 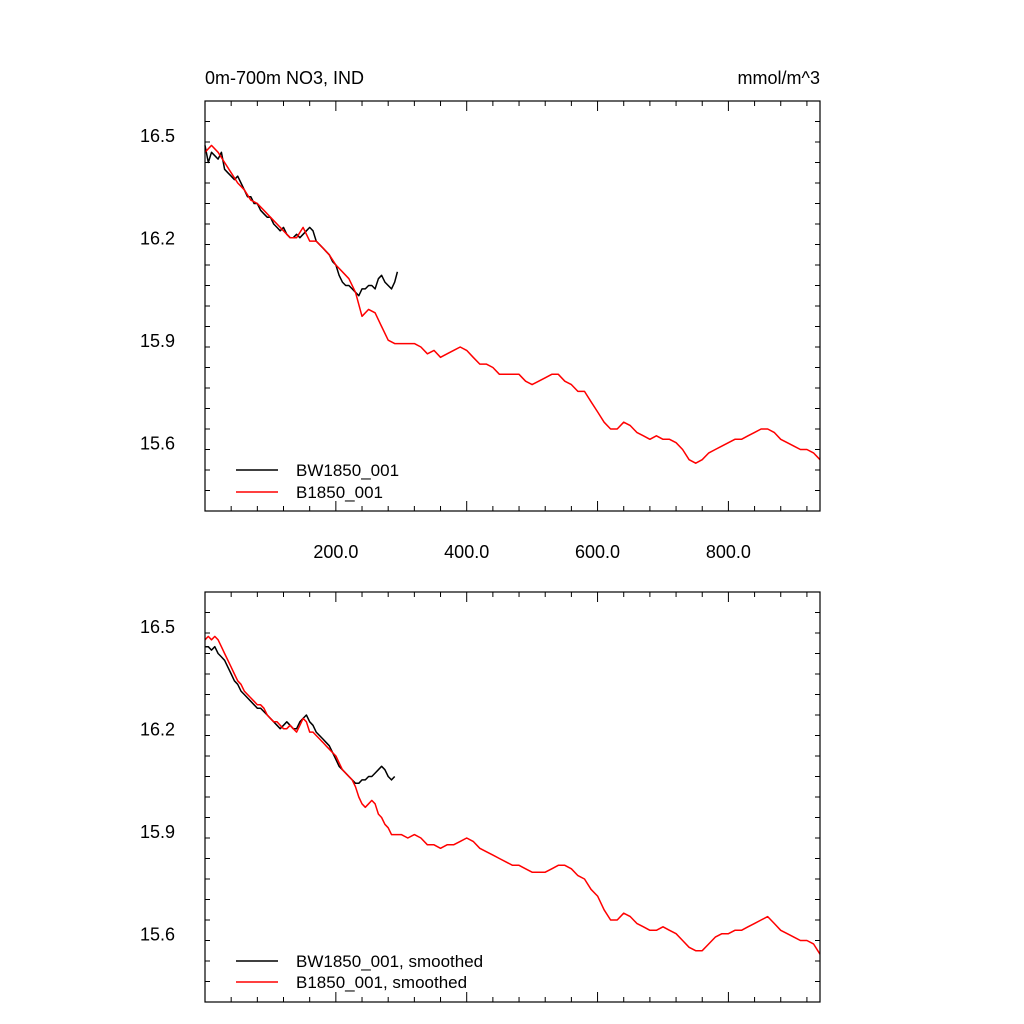 What do you see at coordinates (381, 982) in the screenshot?
I see `legend-label-b1850-smoothed: B1850_001, smoothed` at bounding box center [381, 982].